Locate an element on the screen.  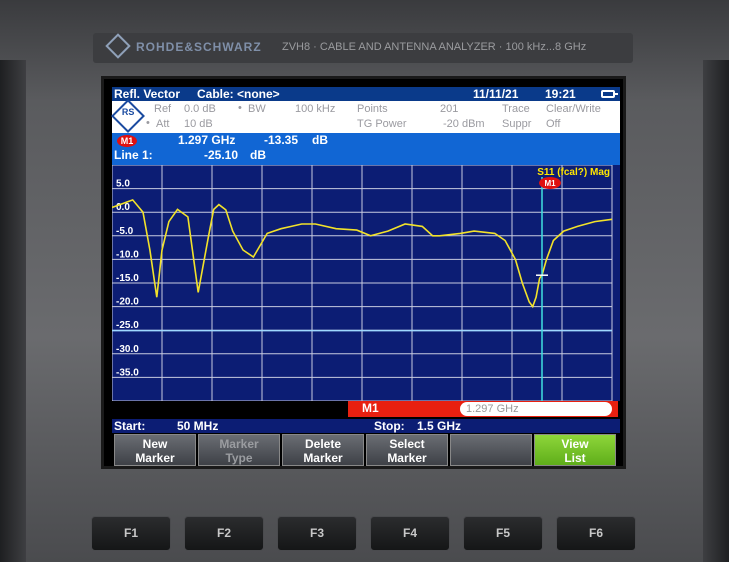
y-tick-label: 5.0 is located at coordinates (123, 184).